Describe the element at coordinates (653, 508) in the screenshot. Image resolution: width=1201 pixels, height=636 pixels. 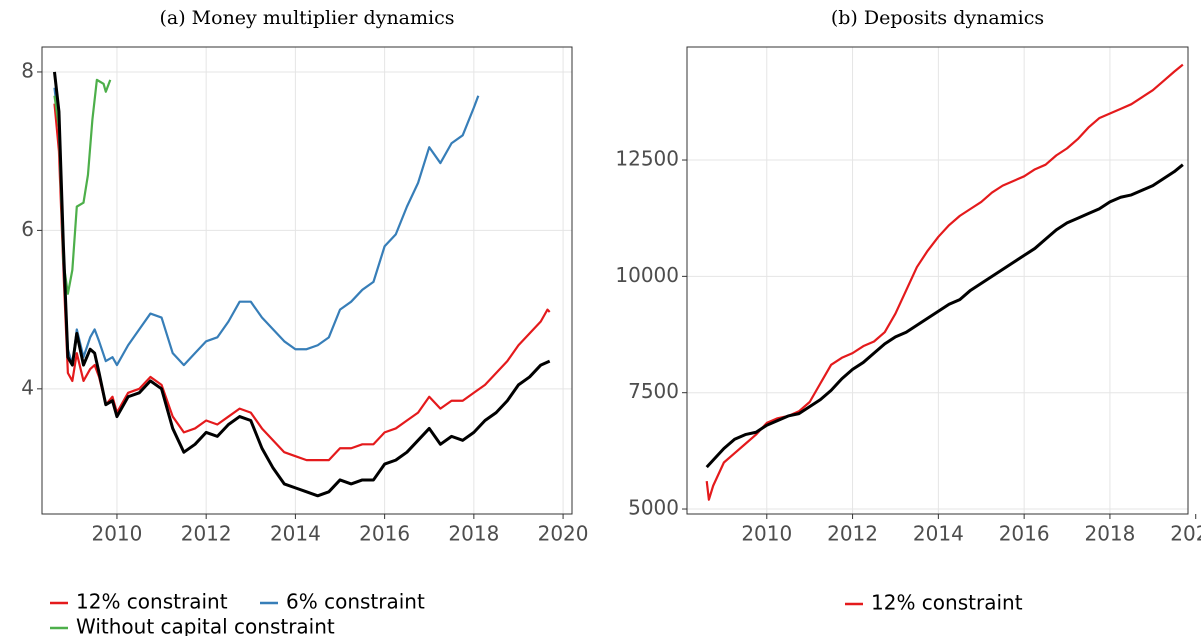
I see `y-tick-label: 5000` at that location.